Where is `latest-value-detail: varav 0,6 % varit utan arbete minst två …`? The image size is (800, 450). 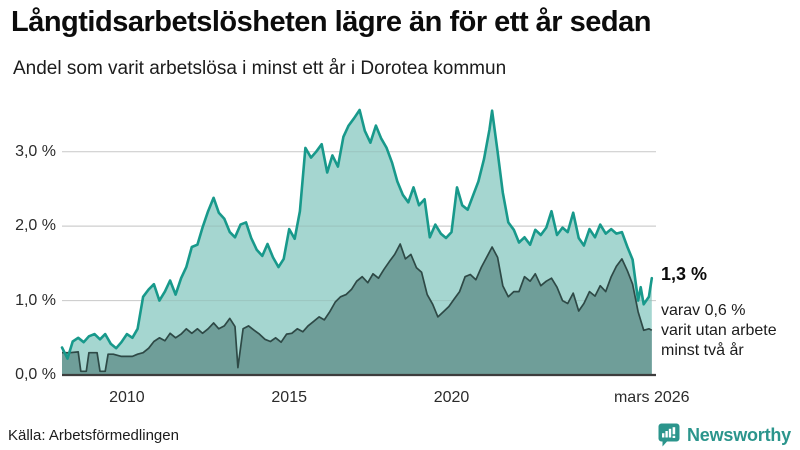 latest-value-detail: varav 0,6 % varit utan arbete minst två … is located at coordinates (719, 331).